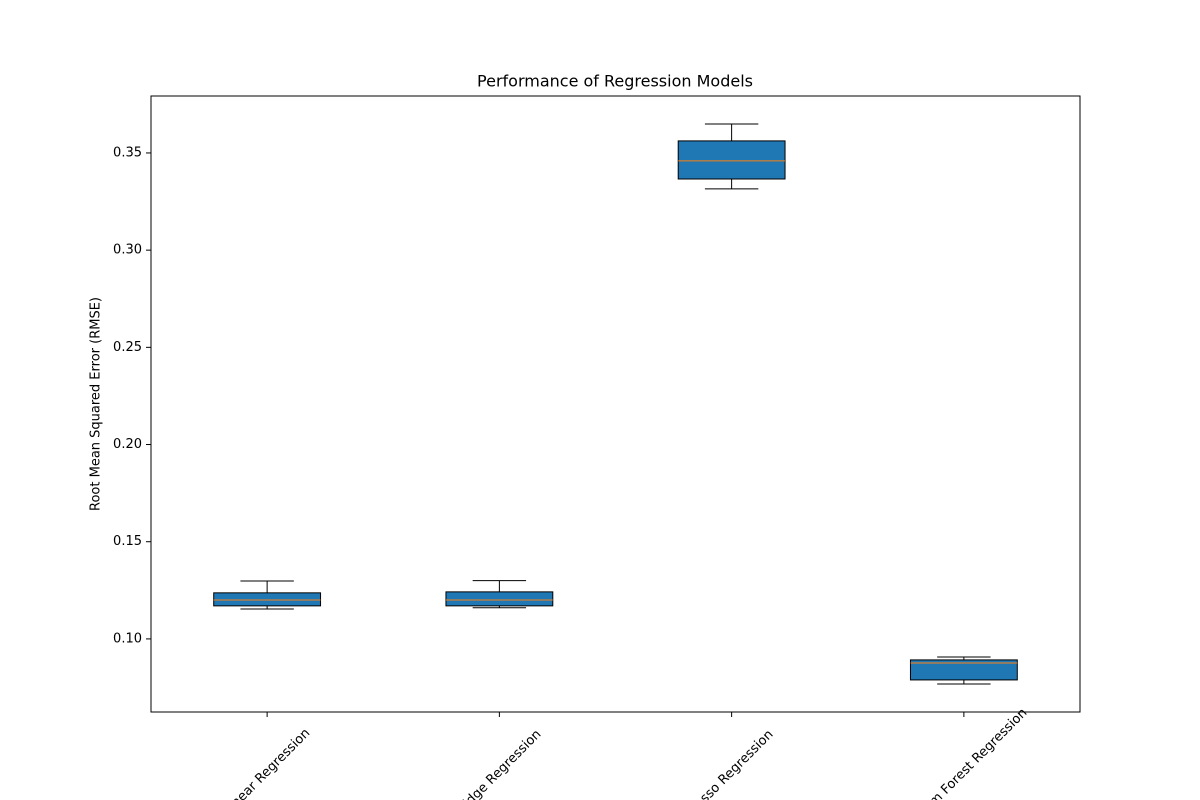 The width and height of the screenshot is (1200, 800). What do you see at coordinates (615, 81) in the screenshot?
I see `chart-title: Performance of Regression Models` at bounding box center [615, 81].